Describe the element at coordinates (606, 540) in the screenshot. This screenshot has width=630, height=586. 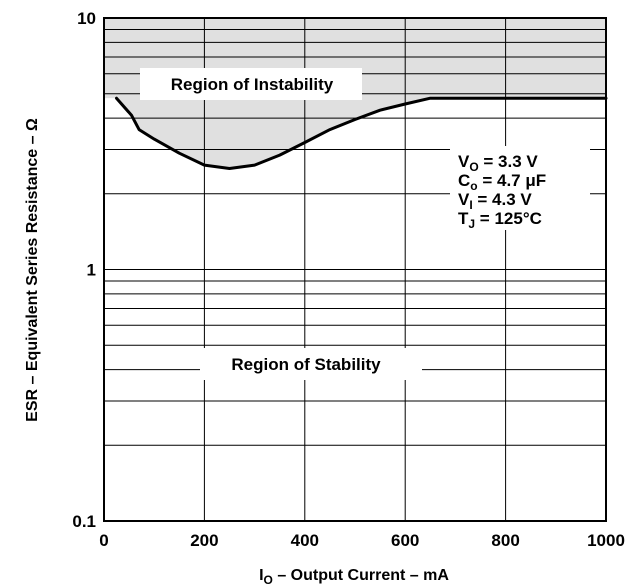
I see `x-tick-label: 1000` at that location.